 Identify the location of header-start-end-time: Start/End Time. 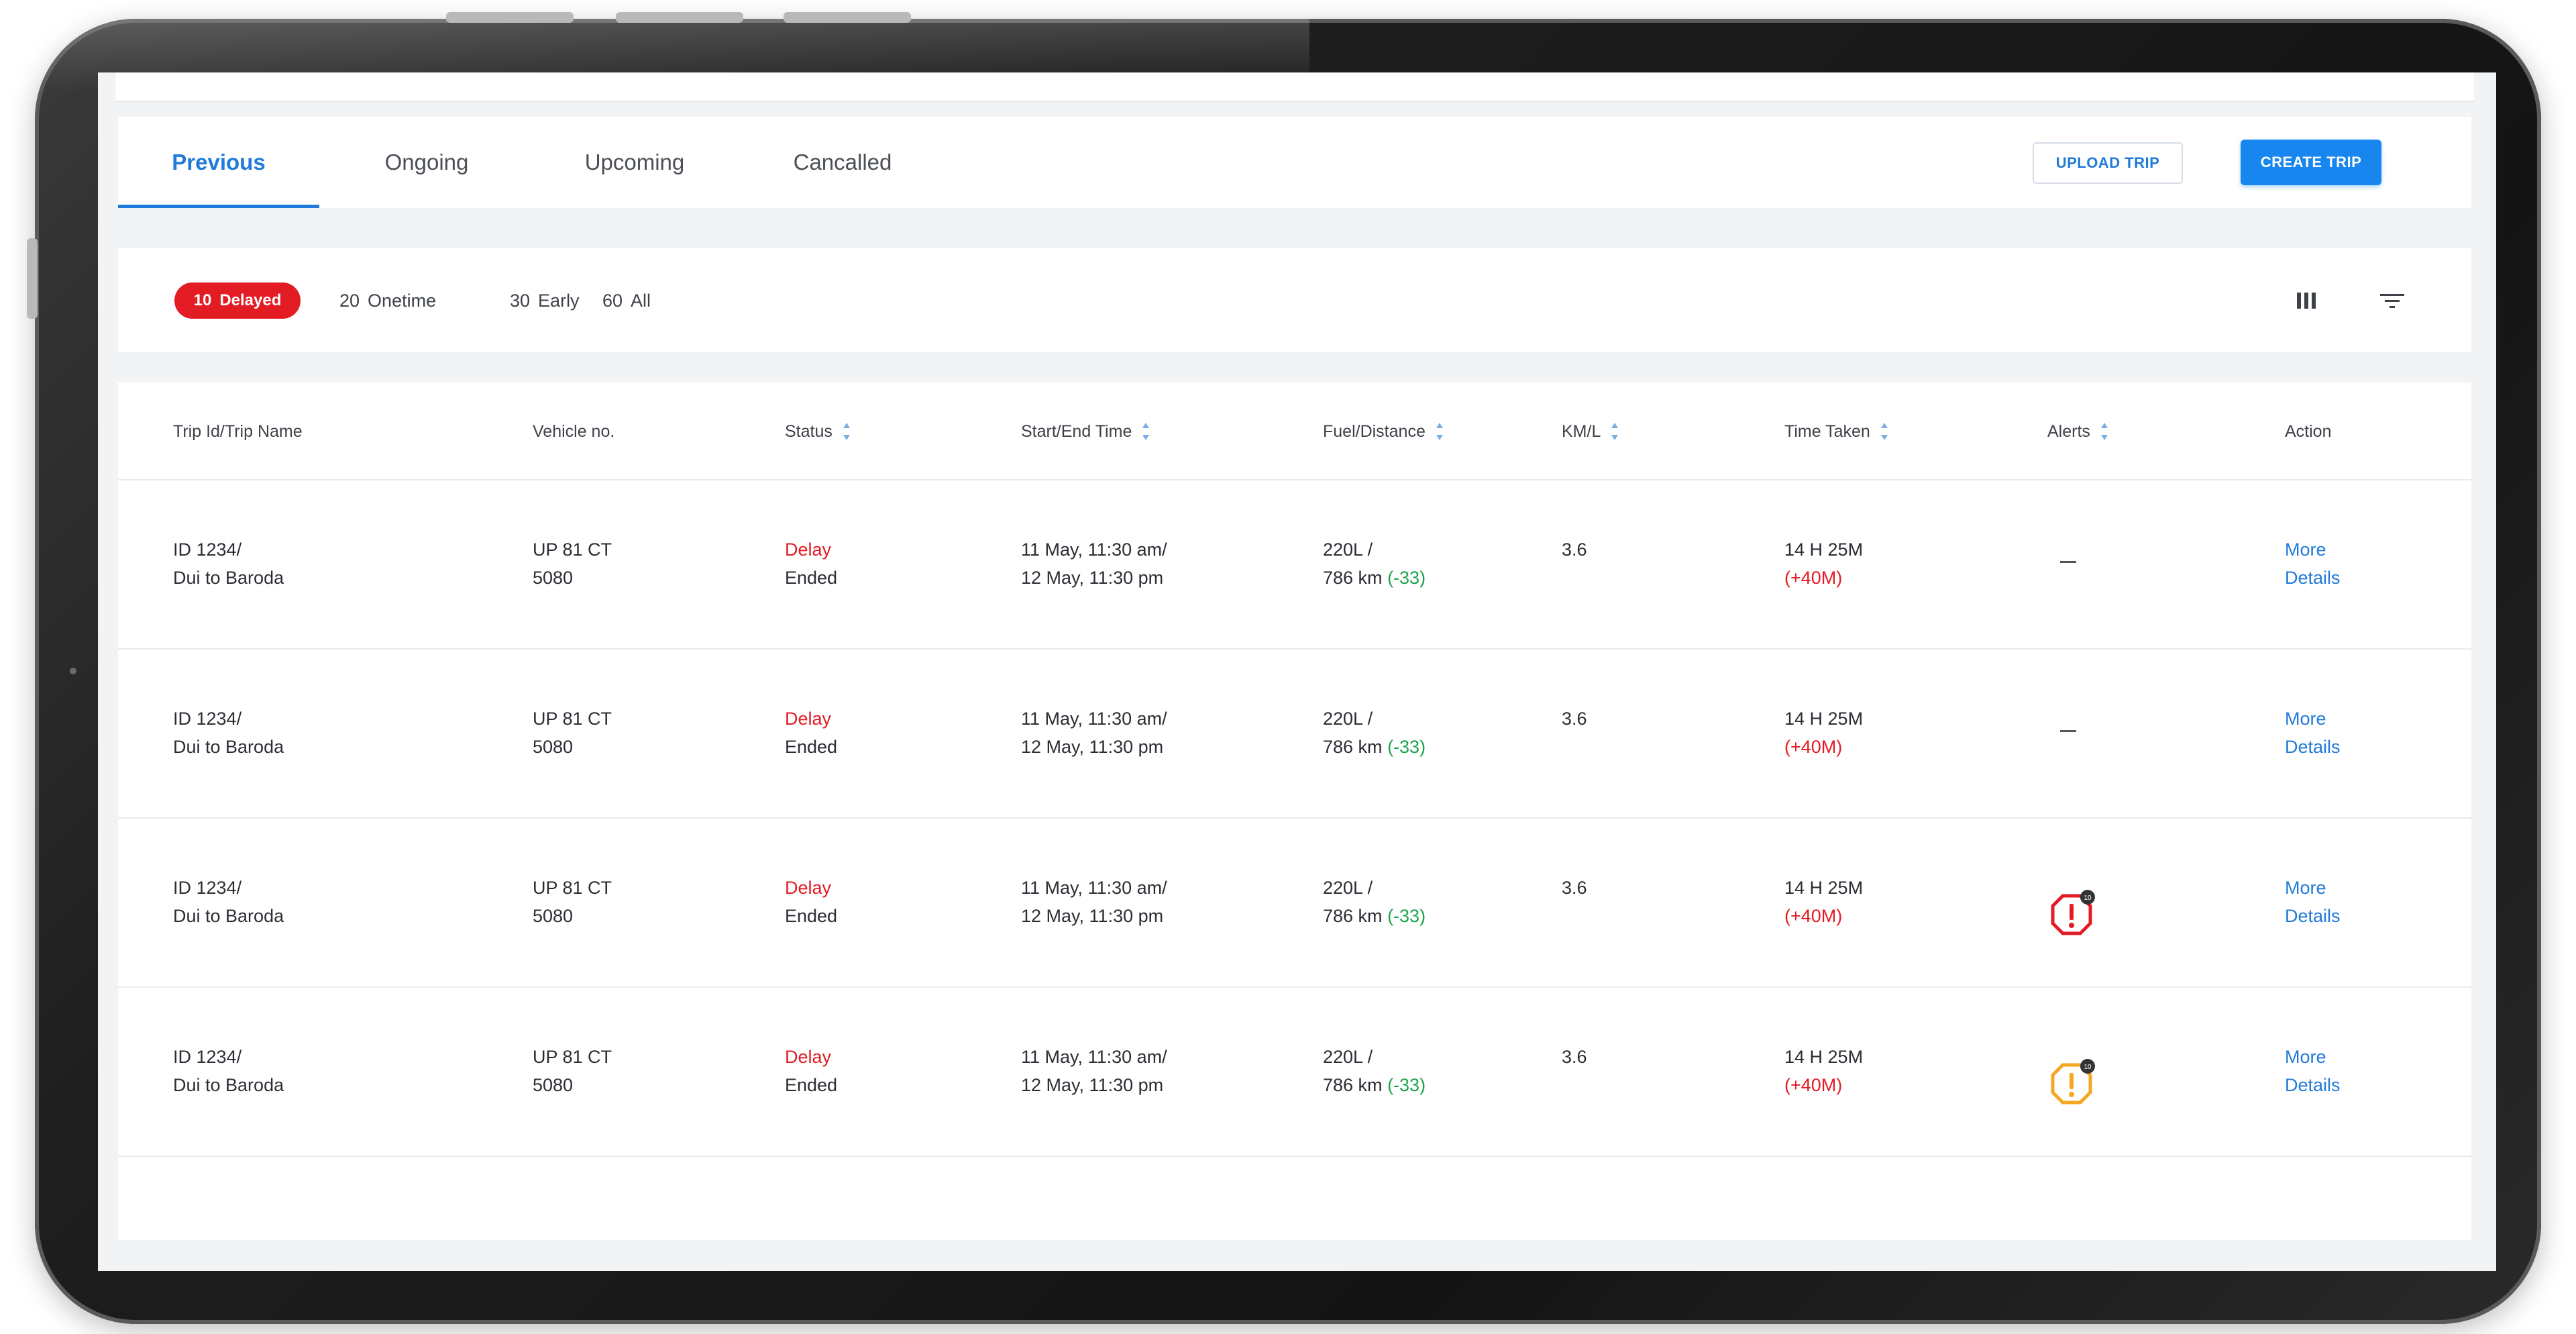
(1085, 431).